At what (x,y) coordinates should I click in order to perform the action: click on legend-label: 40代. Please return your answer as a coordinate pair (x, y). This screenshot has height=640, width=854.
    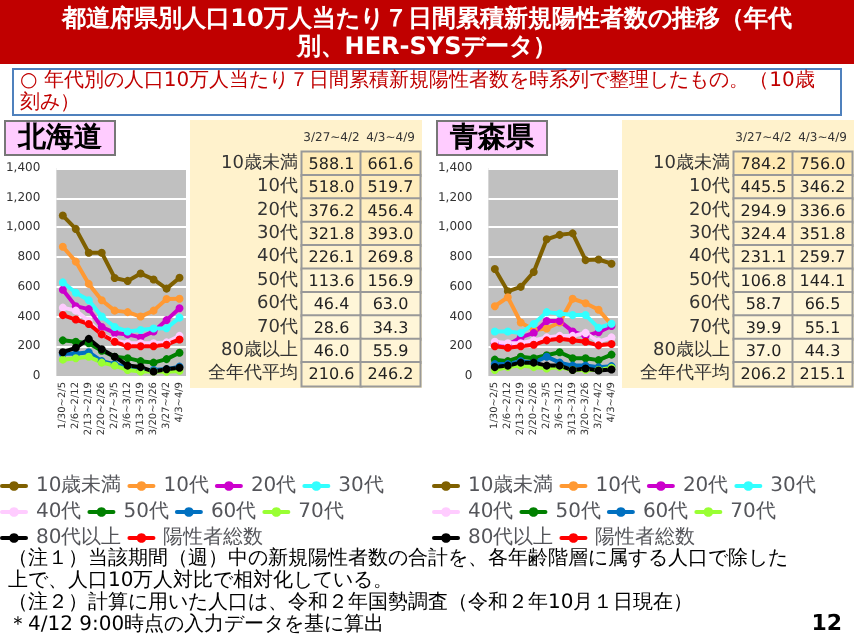
    Looking at the image, I should click on (491, 512).